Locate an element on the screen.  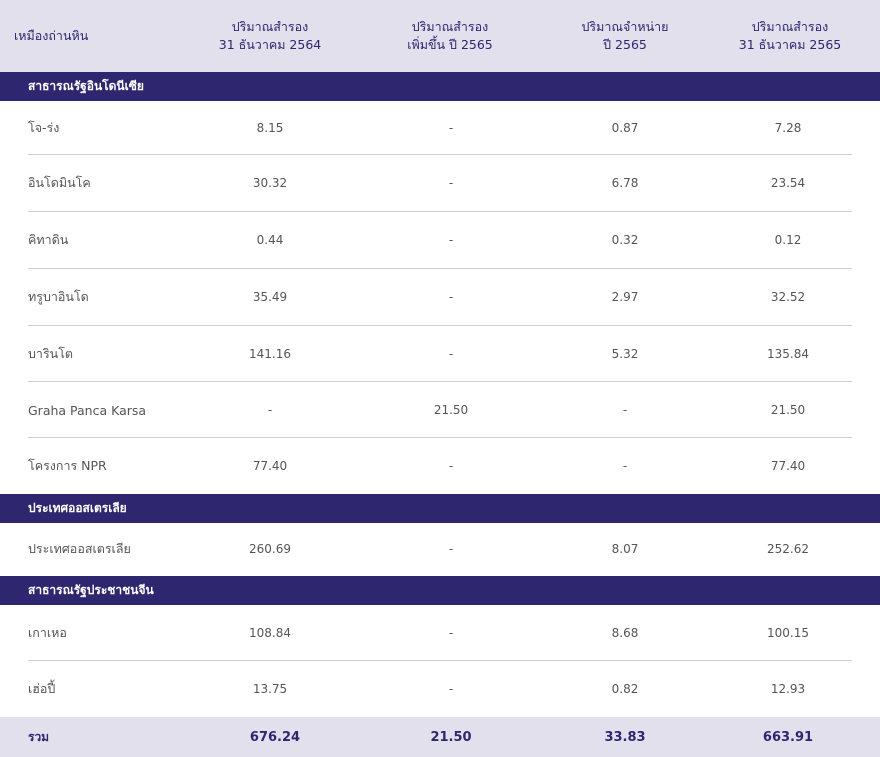
row-name: Graha Panca Karsa is located at coordinates (87, 410).